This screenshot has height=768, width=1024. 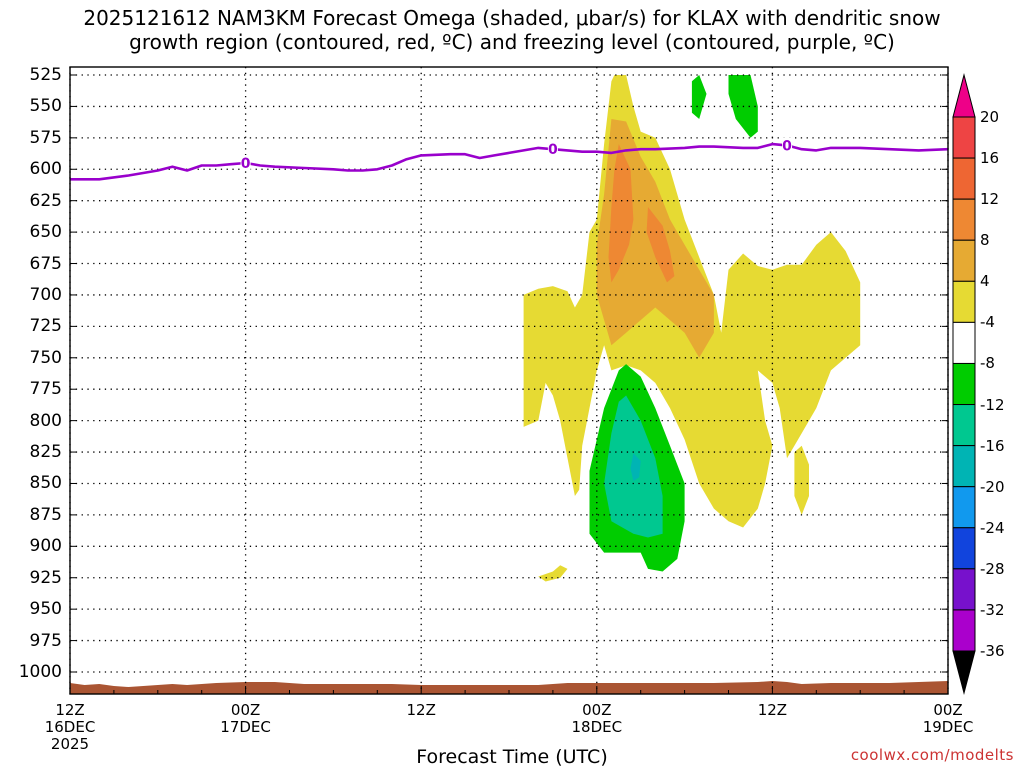 I want to click on y-tick-label-900: 900, so click(x=45, y=546).